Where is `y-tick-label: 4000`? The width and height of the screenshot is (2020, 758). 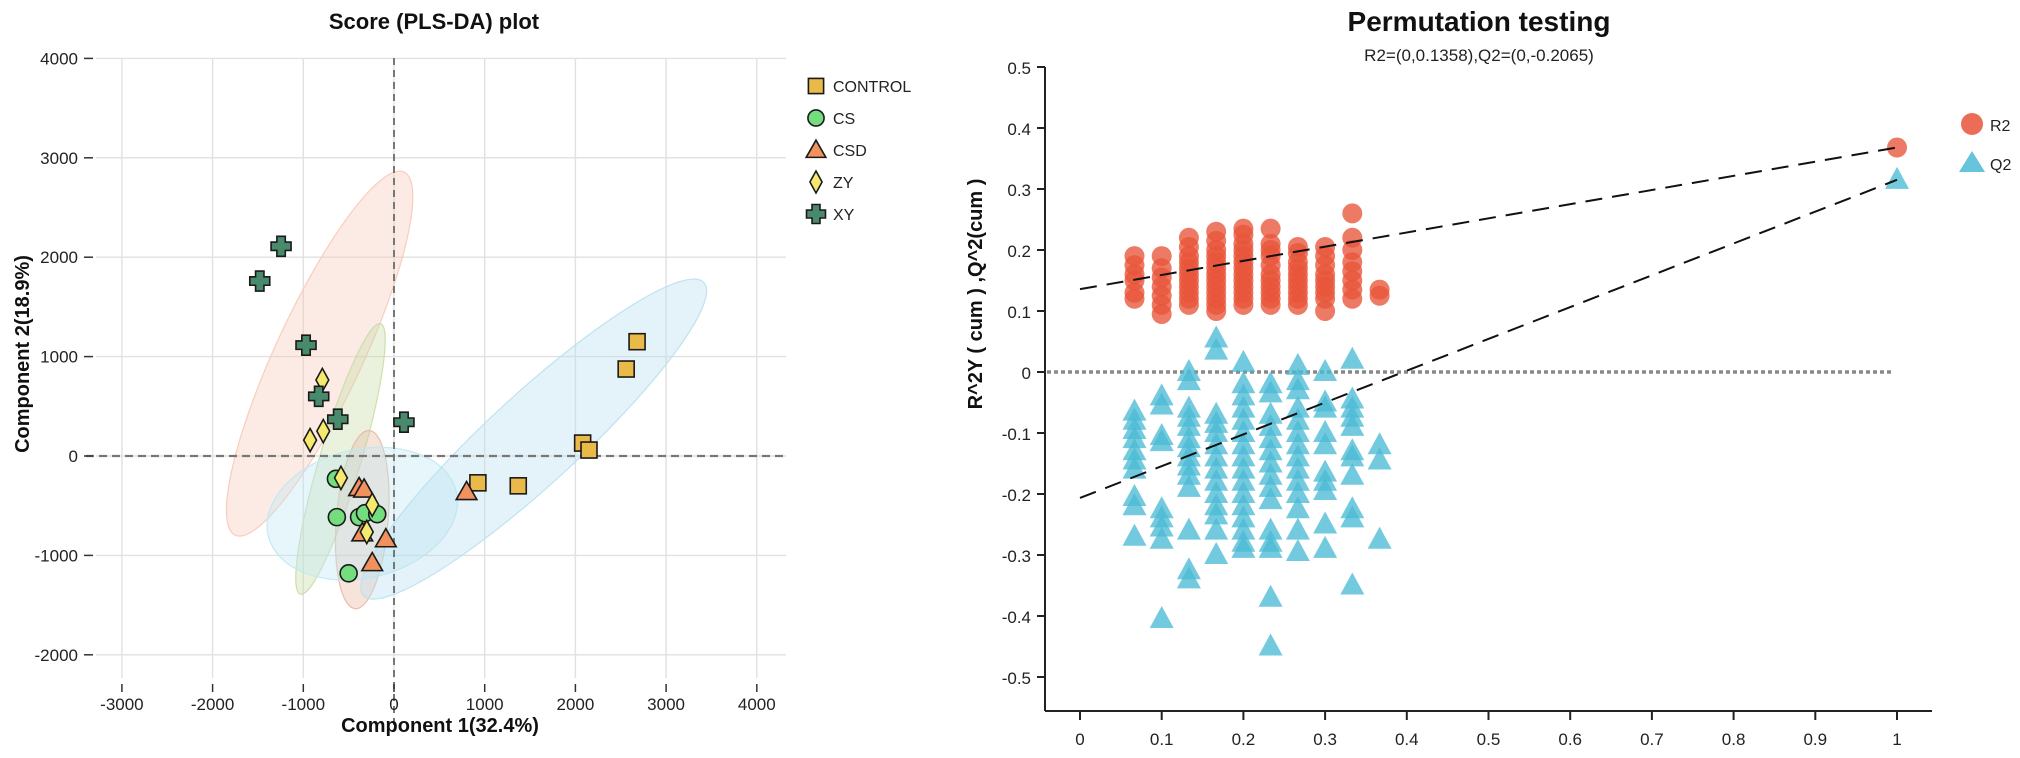 y-tick-label: 4000 is located at coordinates (59, 58).